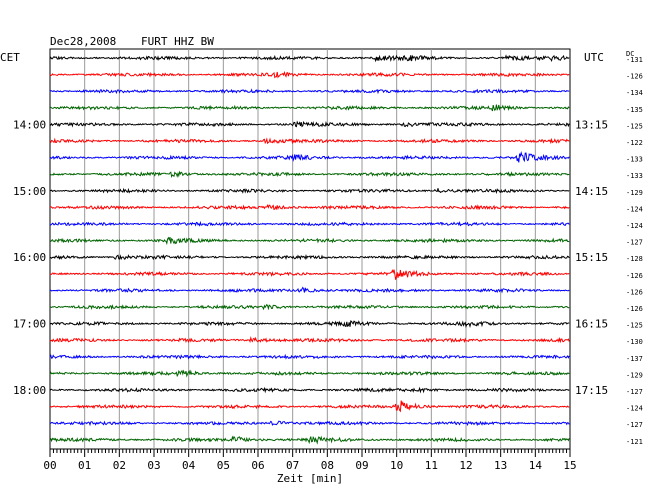  Describe the element at coordinates (29, 191) in the screenshot. I see `cet-time-label: 15:00` at that location.